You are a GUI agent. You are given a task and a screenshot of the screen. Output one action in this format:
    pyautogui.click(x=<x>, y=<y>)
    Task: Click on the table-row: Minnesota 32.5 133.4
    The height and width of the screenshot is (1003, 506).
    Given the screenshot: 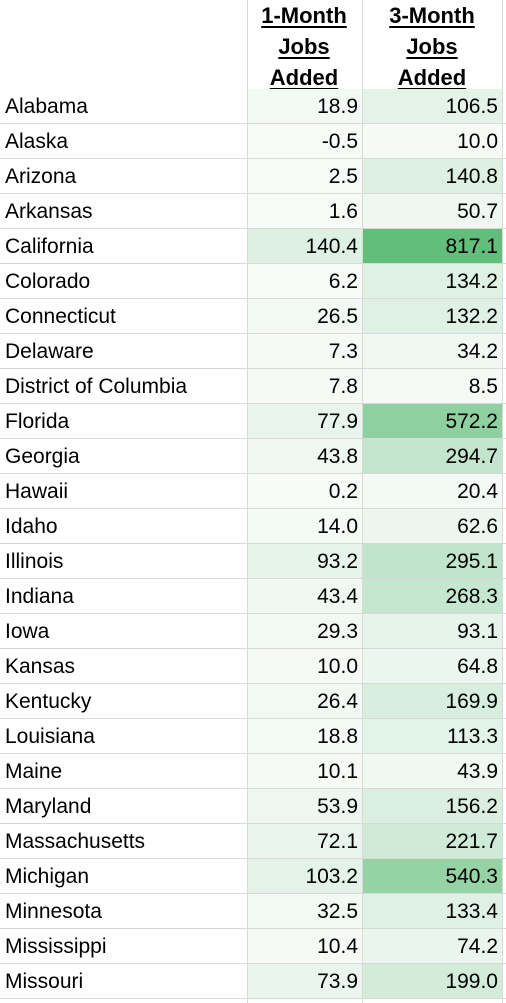 What is the action you would take?
    pyautogui.click(x=253, y=911)
    